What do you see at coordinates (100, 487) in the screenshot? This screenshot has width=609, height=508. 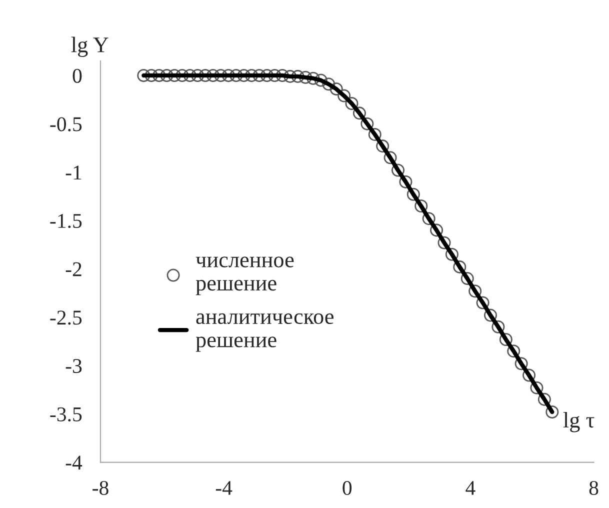 I see `x-tick-label: -8` at bounding box center [100, 487].